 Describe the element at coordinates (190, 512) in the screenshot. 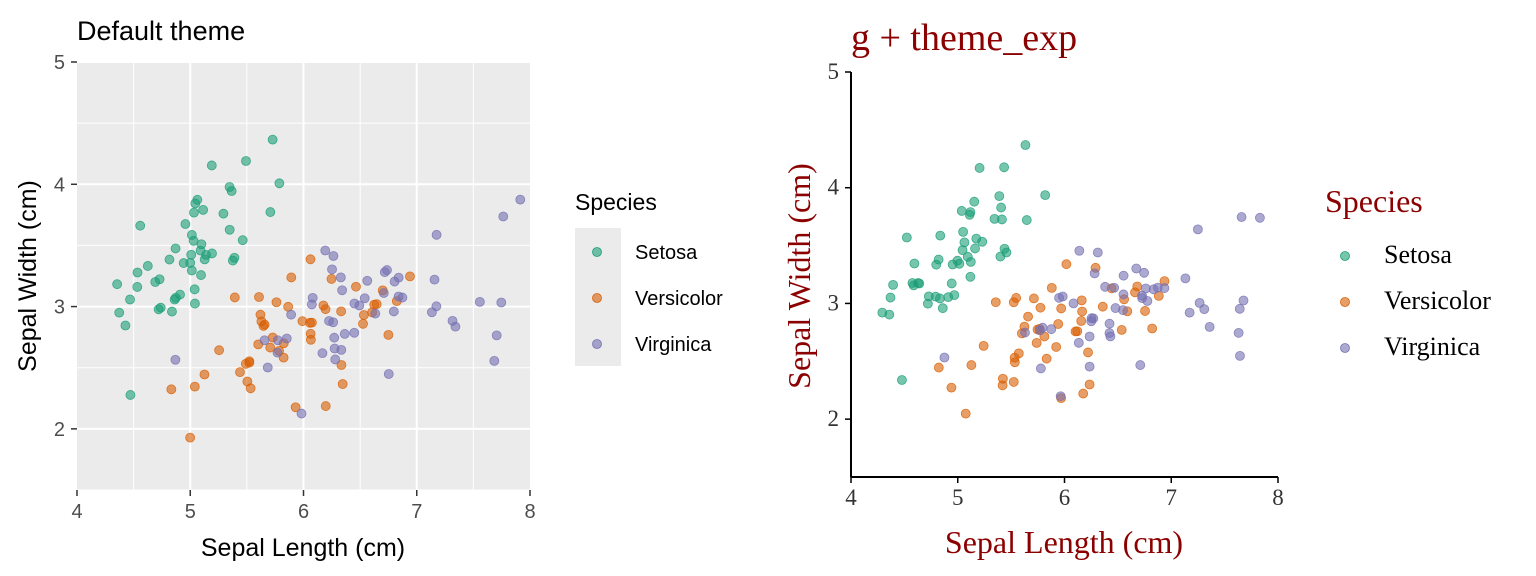

I see `x-tick-label: 5` at that location.